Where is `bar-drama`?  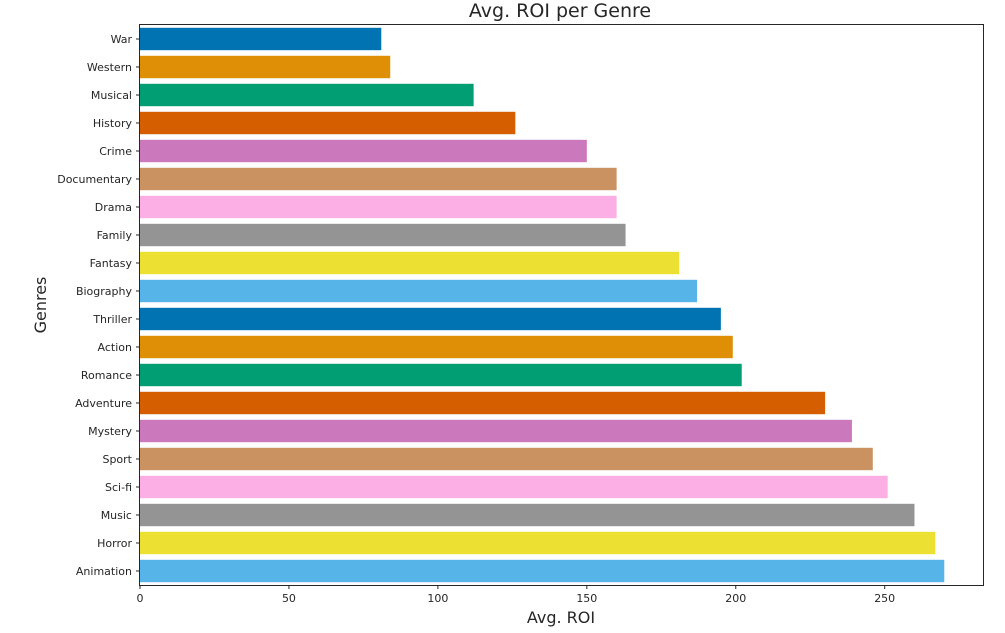 bar-drama is located at coordinates (378, 207).